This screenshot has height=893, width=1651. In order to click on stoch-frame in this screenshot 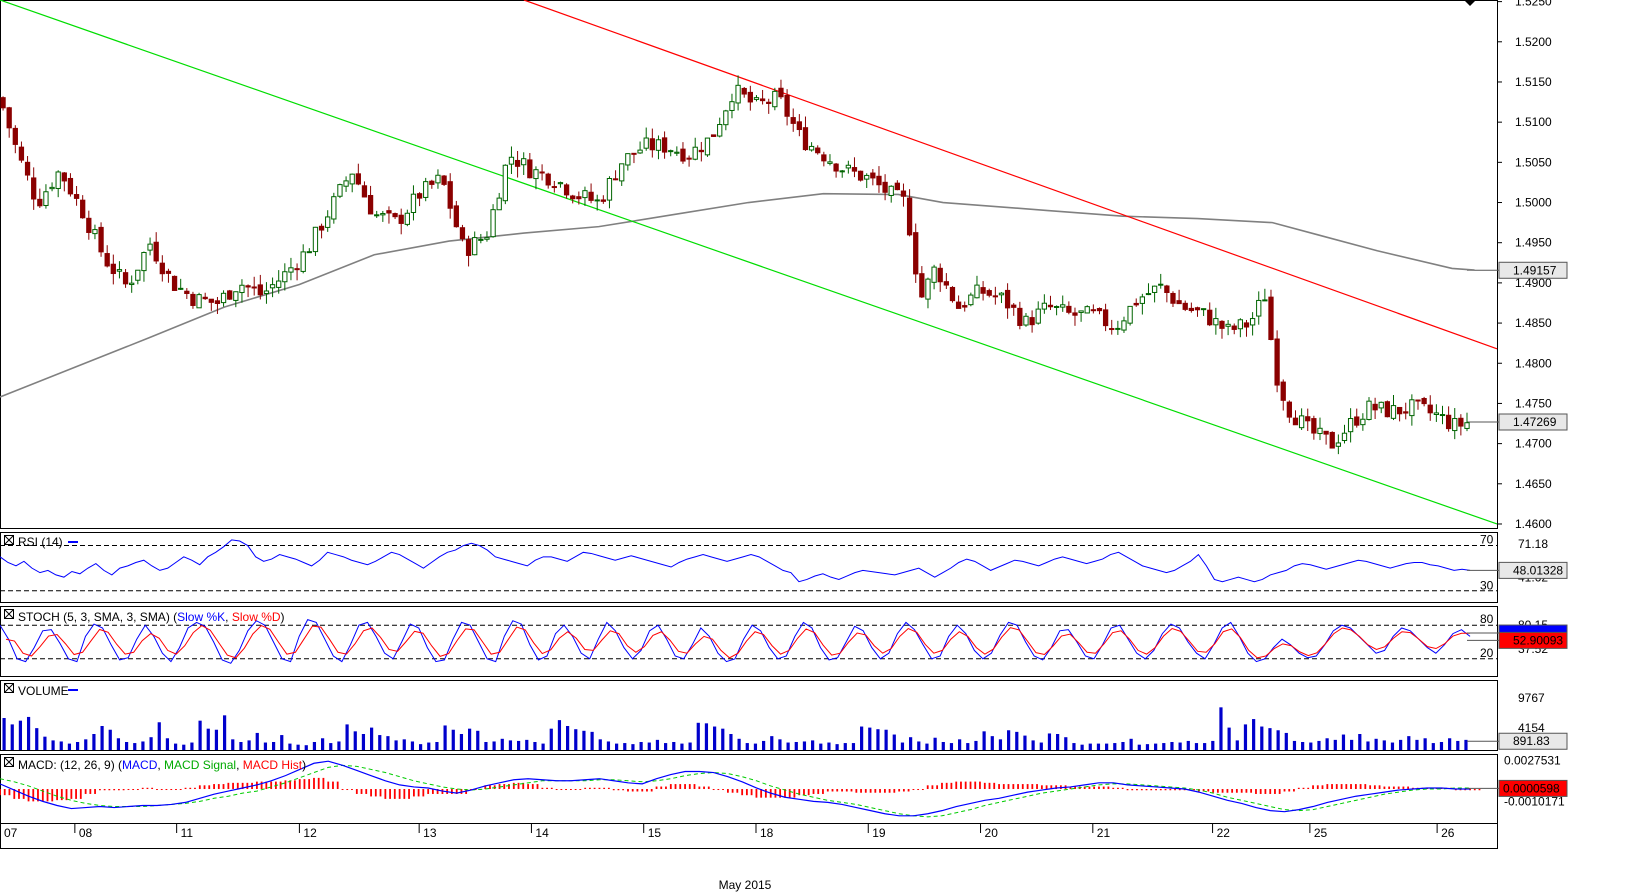, I will do `click(749, 641)`.